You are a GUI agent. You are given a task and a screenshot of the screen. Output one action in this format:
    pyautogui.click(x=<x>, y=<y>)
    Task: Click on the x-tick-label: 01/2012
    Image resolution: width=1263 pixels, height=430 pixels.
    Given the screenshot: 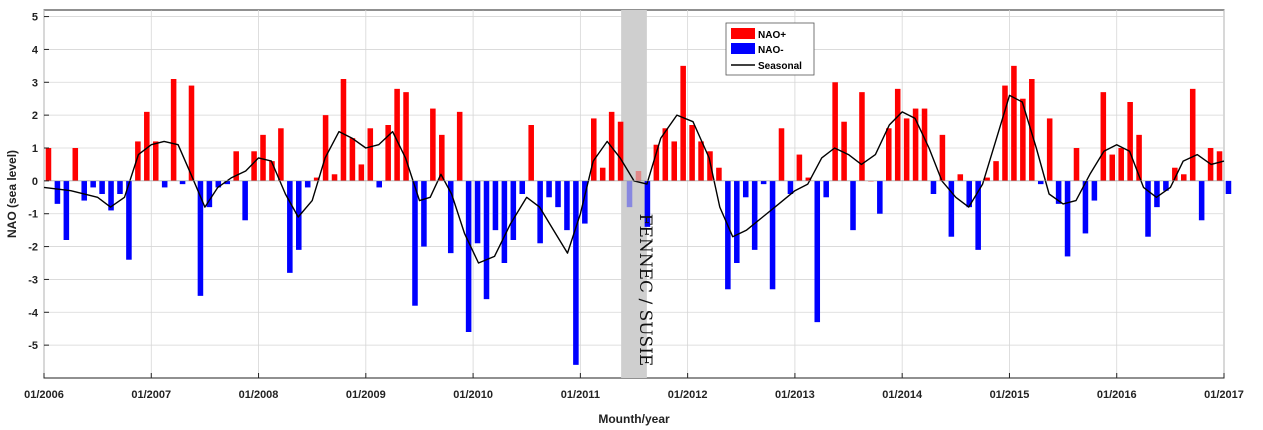 What is the action you would take?
    pyautogui.click(x=688, y=395)
    